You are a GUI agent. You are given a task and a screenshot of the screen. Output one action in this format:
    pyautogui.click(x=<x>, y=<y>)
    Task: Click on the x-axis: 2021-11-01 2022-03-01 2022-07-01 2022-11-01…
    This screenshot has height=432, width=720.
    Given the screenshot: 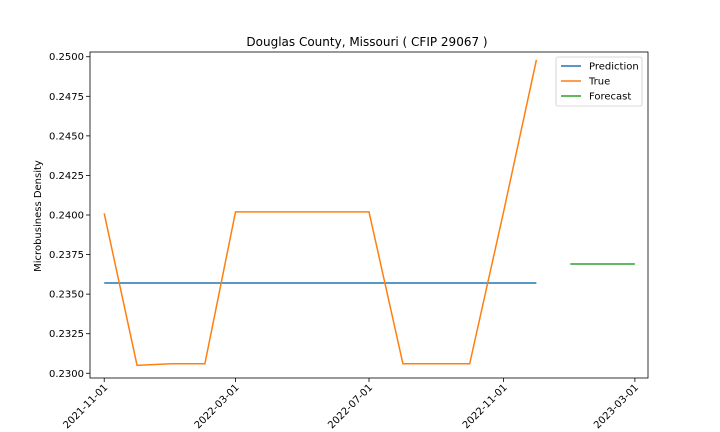 What is the action you would take?
    pyautogui.click(x=351, y=404)
    